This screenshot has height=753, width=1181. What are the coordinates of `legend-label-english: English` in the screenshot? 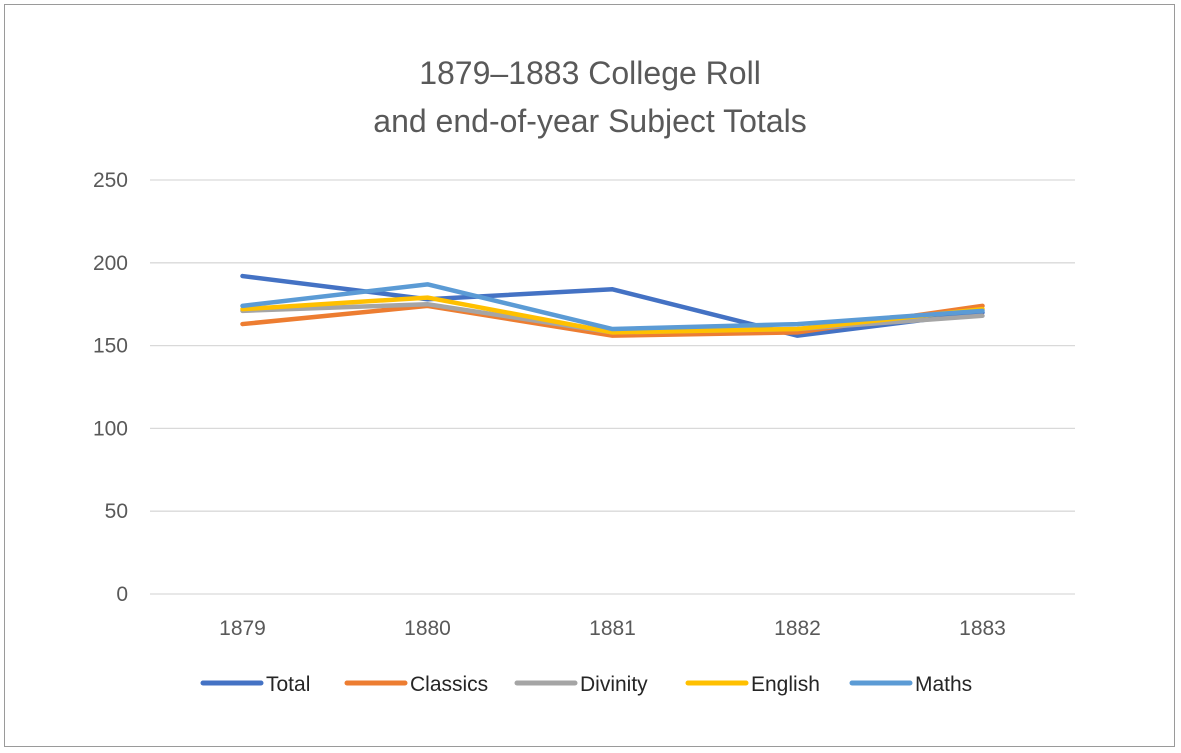 It's located at (785, 684).